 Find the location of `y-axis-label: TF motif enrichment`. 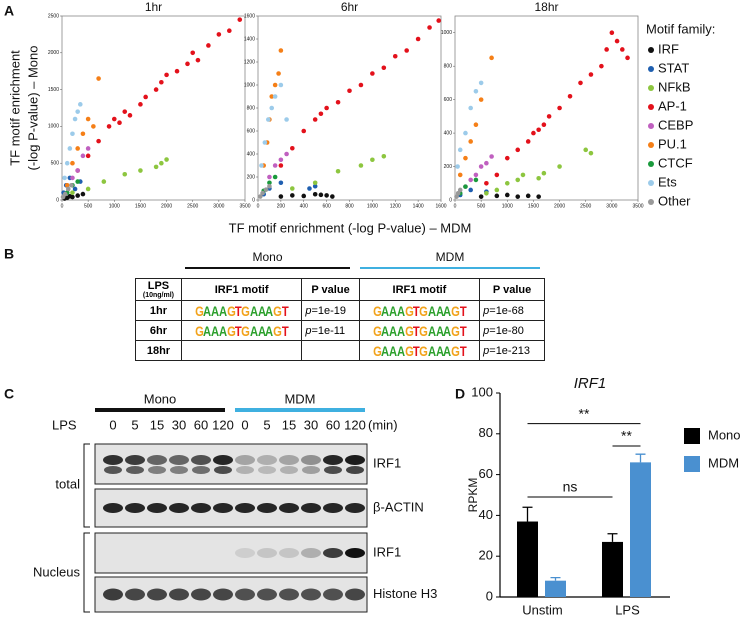

y-axis-label: TF motif enrichment is located at coordinates (14, 108).